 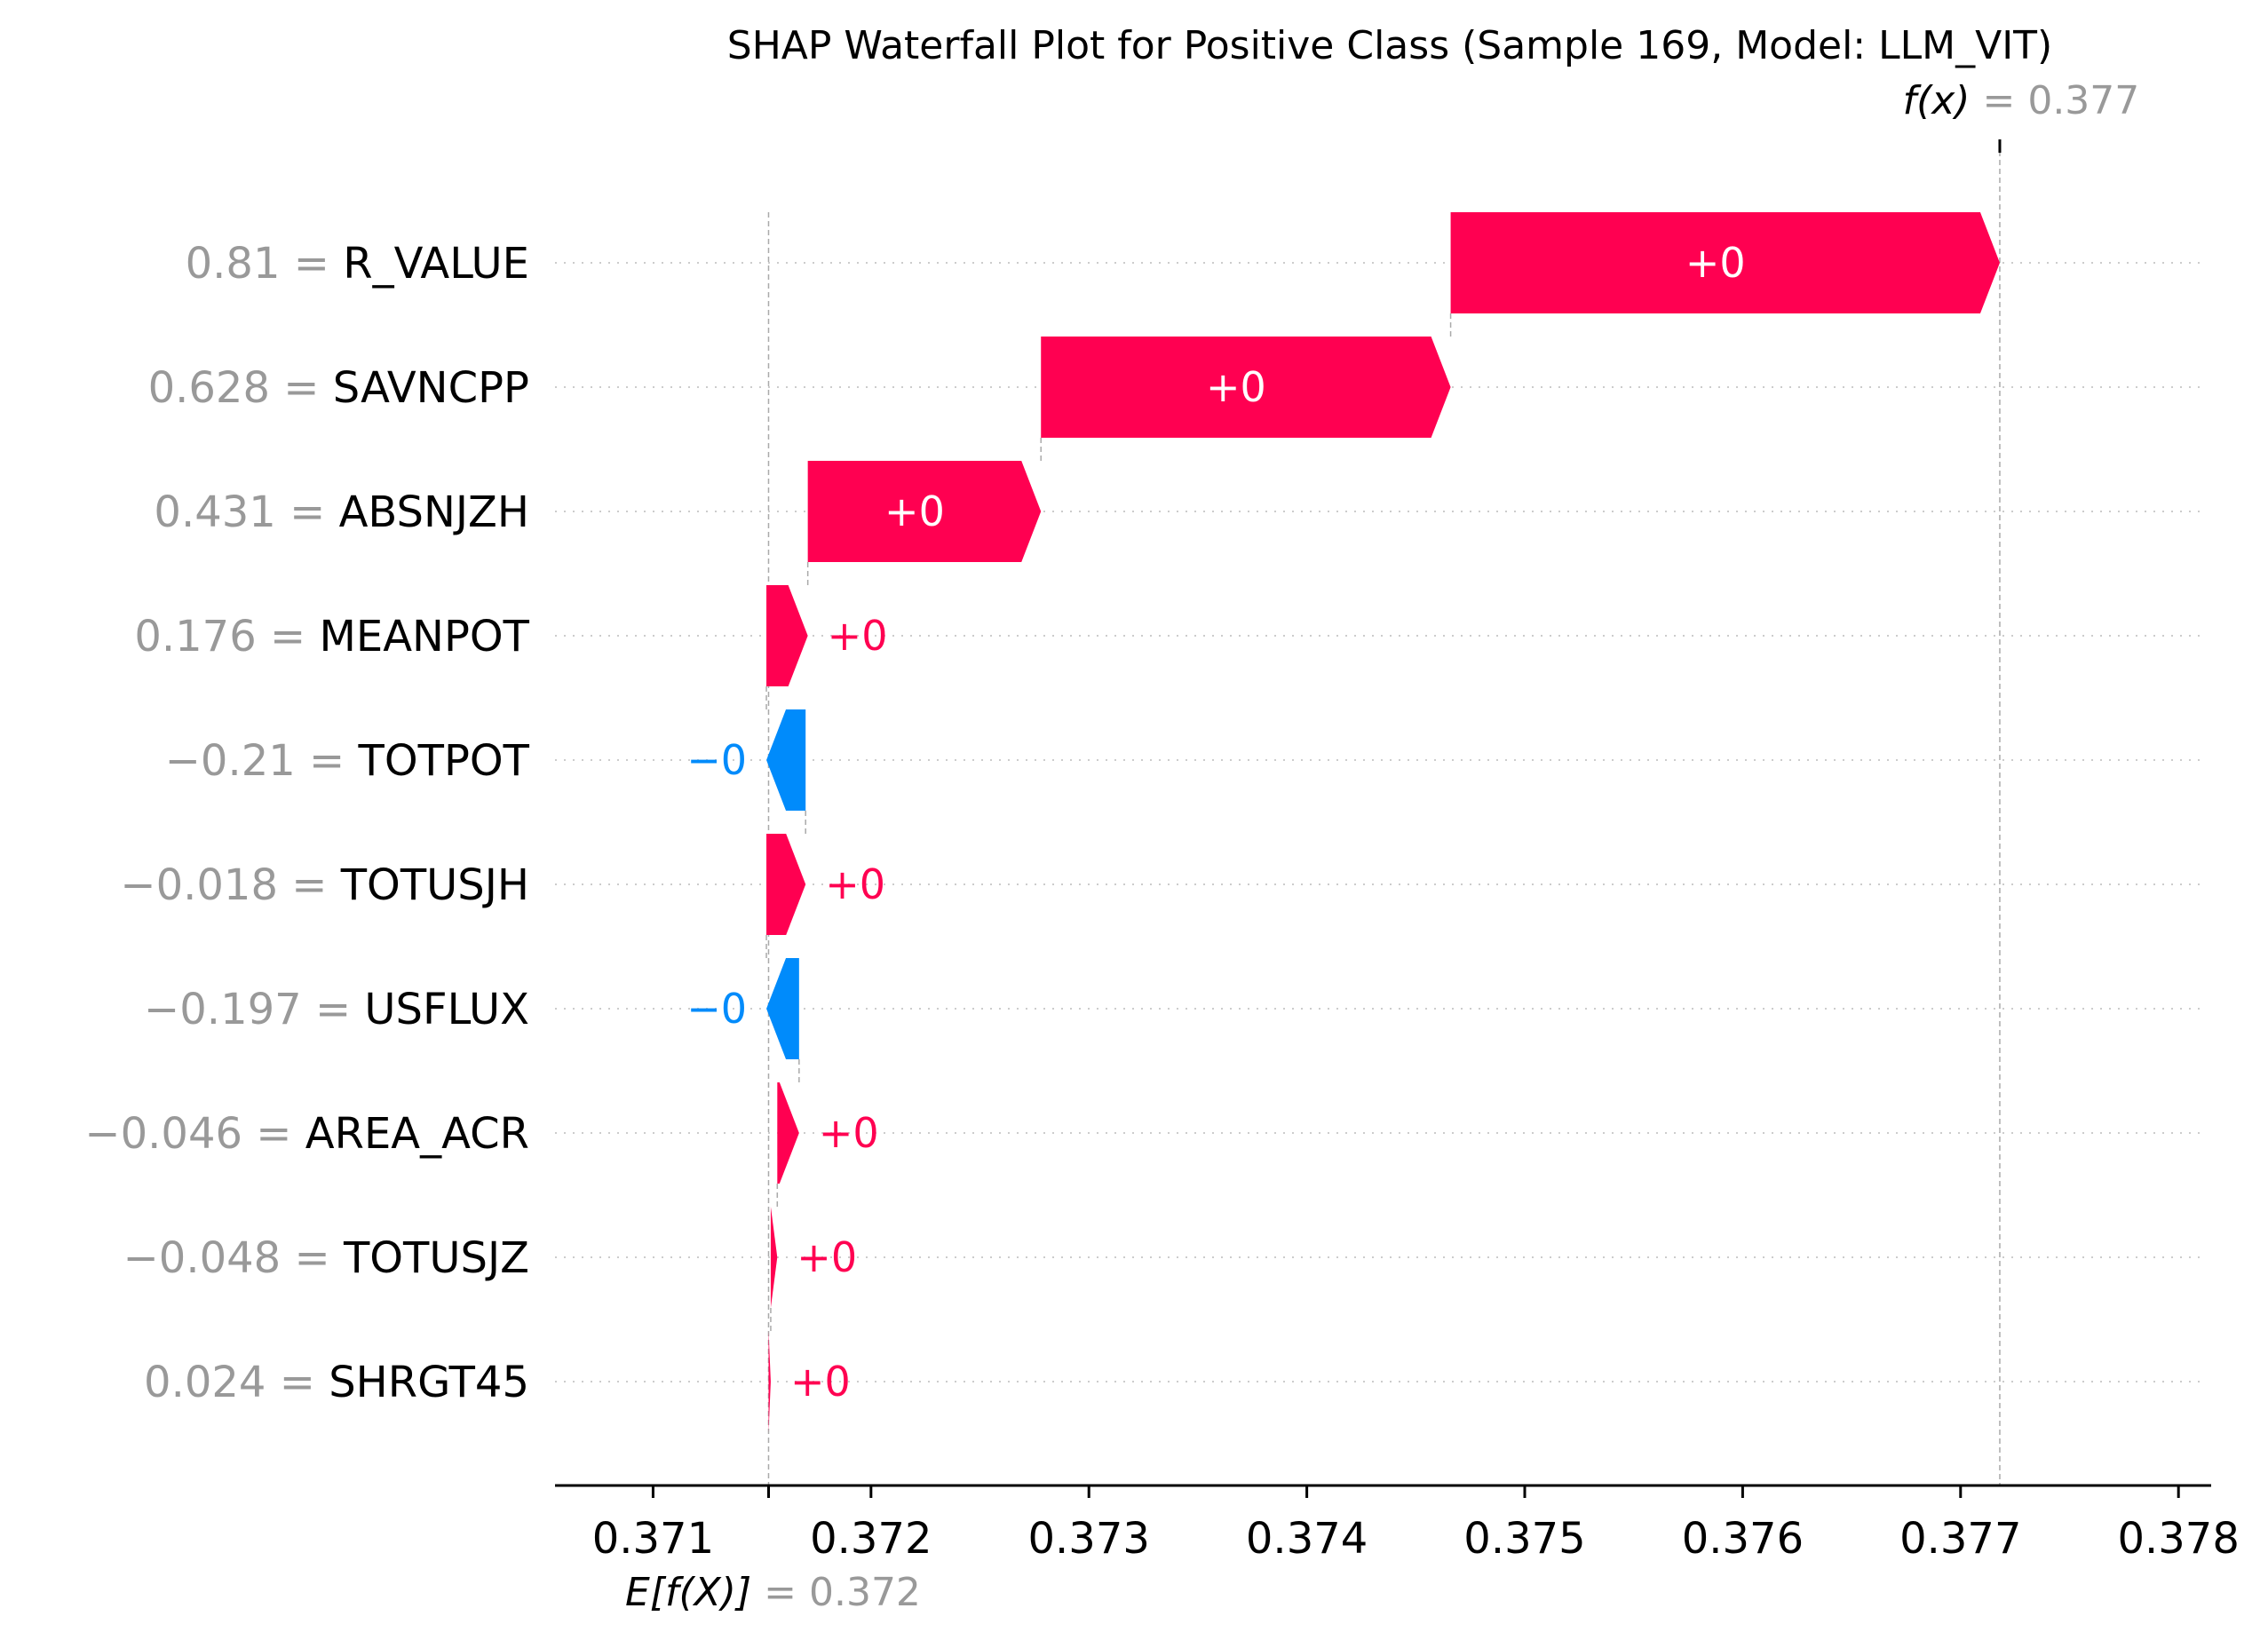 What do you see at coordinates (788, 1133) in the screenshot?
I see `bar-area-acr` at bounding box center [788, 1133].